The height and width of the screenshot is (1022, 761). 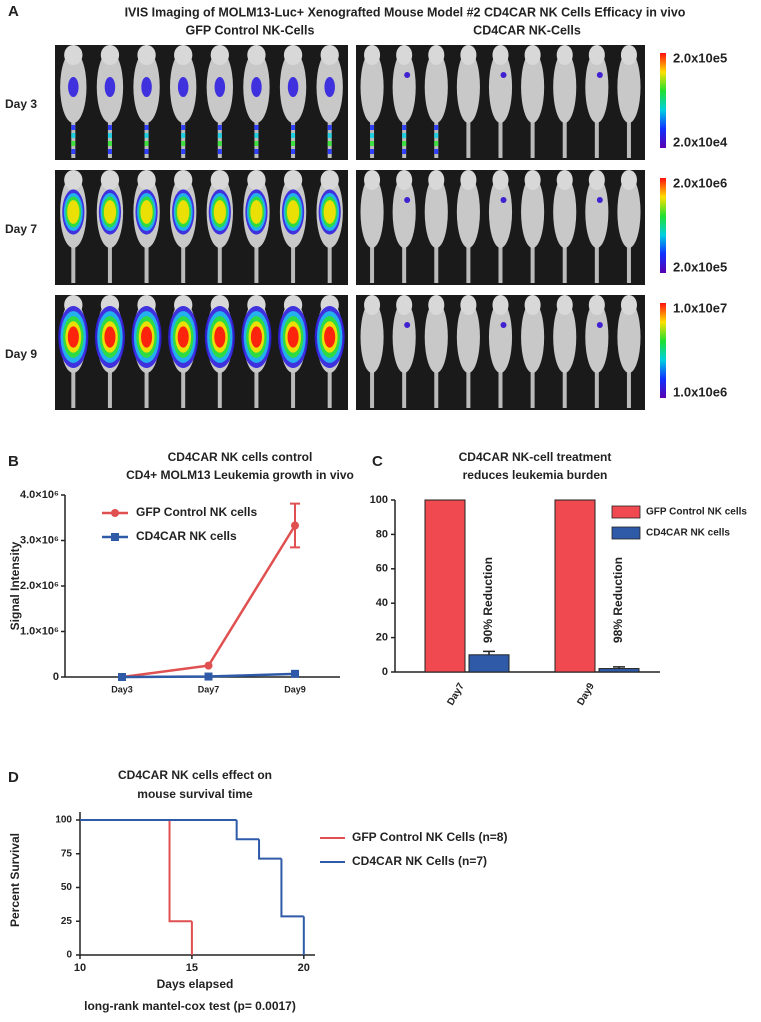 I want to click on scale-label: 1.0x10e7, so click(x=700, y=307).